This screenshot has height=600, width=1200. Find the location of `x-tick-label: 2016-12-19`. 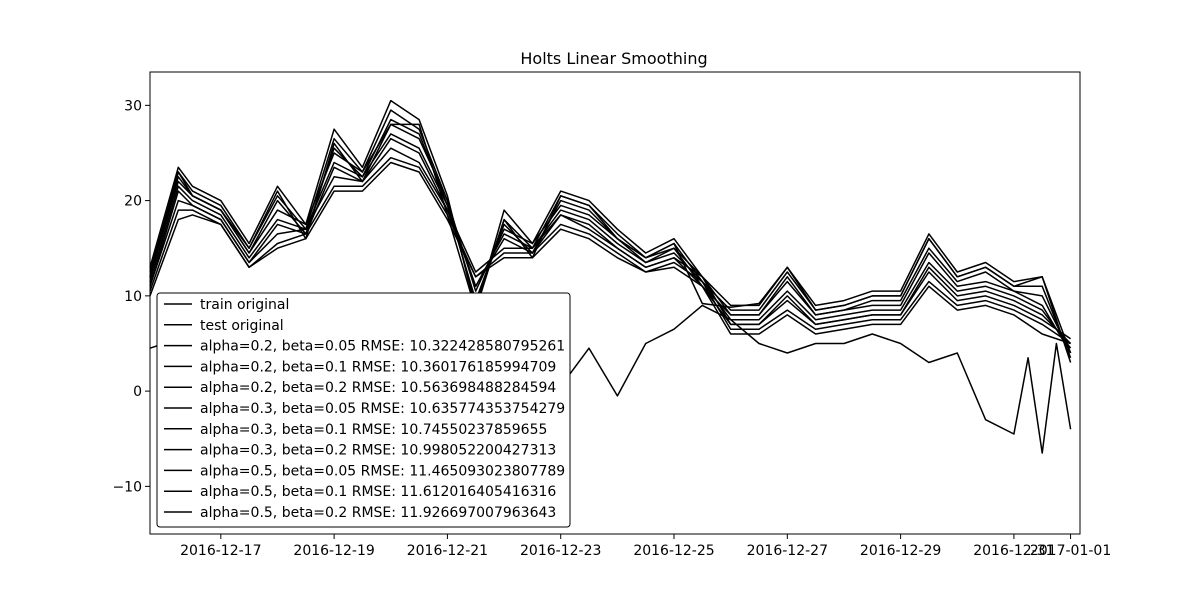

x-tick-label: 2016-12-19 is located at coordinates (333, 551).